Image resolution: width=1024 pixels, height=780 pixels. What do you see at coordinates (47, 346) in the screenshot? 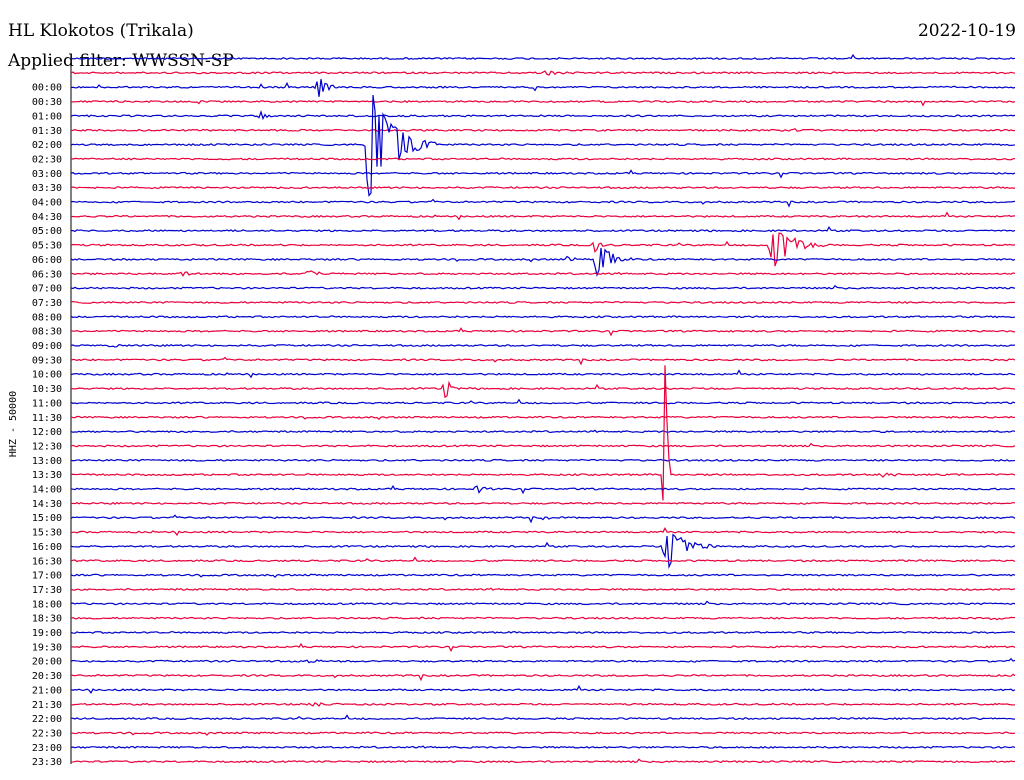
I see `tick-label: 09:00` at bounding box center [47, 346].